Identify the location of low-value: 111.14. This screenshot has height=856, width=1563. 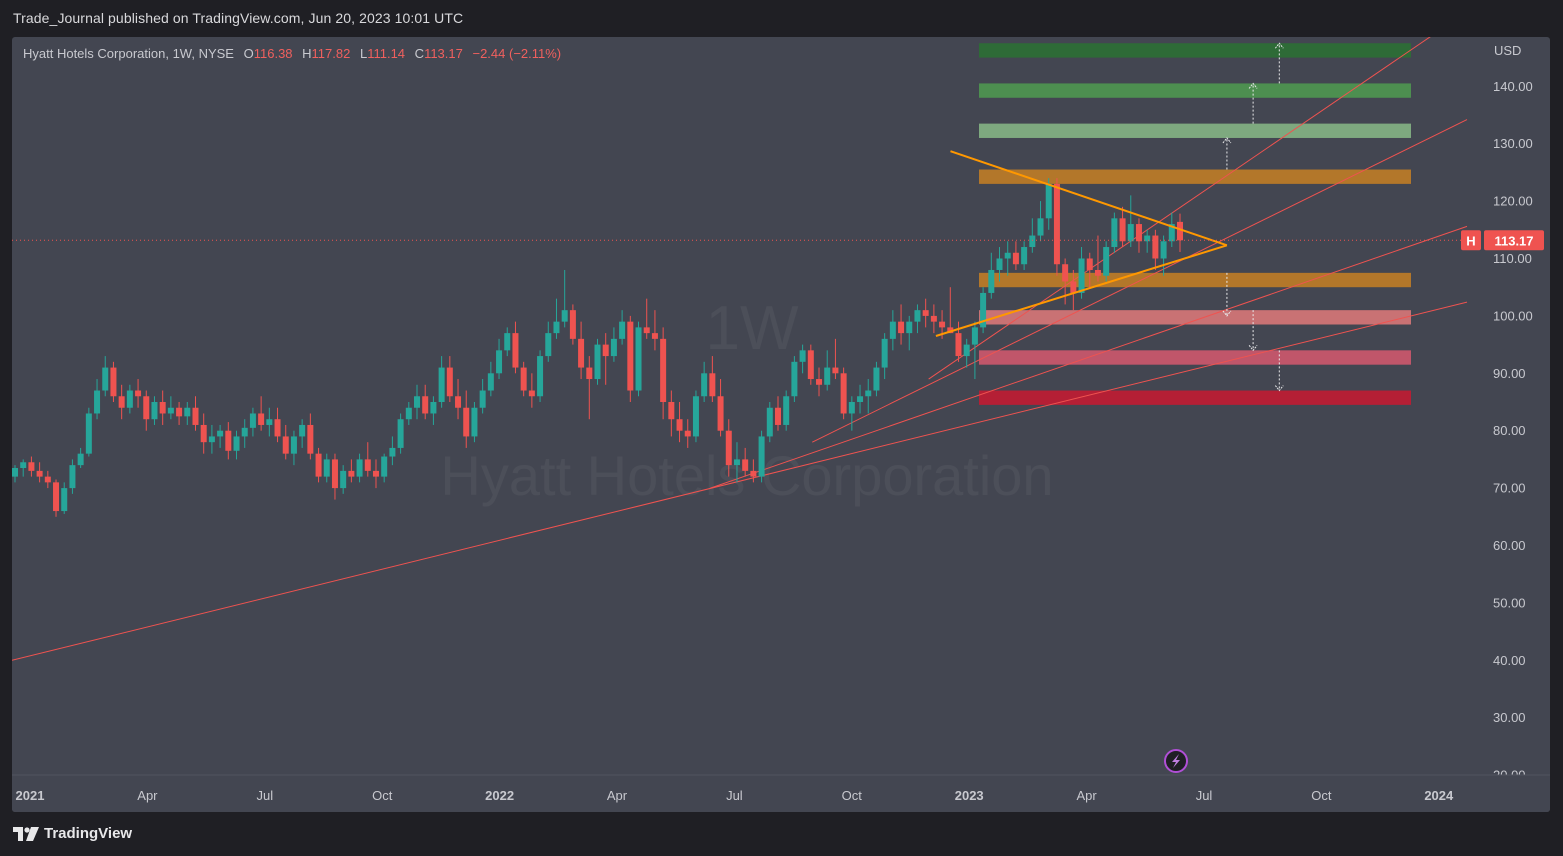
(386, 53).